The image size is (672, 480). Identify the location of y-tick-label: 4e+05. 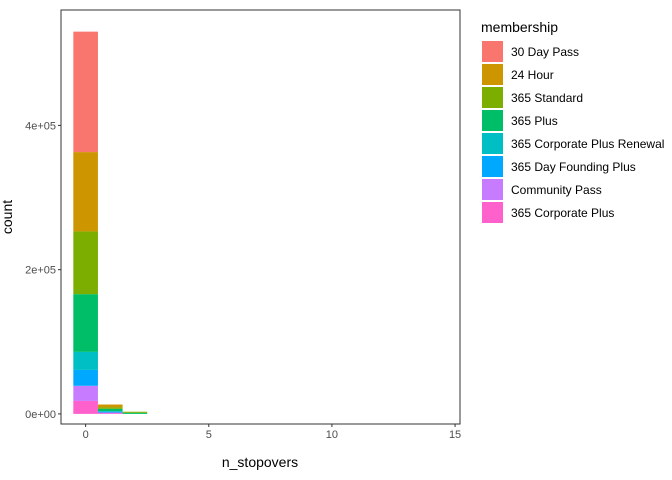
(40, 126).